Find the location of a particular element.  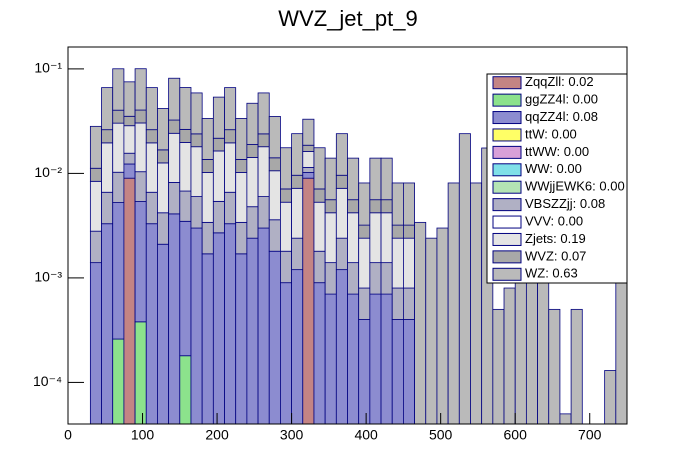

x-tick-label: 100 is located at coordinates (143, 435).